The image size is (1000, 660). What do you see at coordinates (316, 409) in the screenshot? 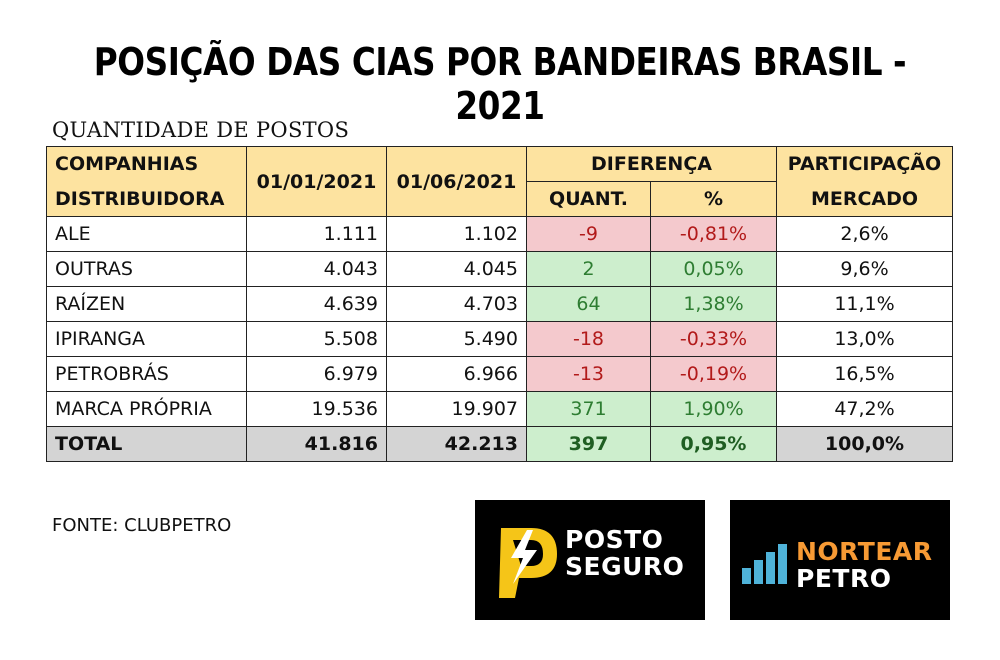
I see `row-value-date1: 19.536` at bounding box center [316, 409].